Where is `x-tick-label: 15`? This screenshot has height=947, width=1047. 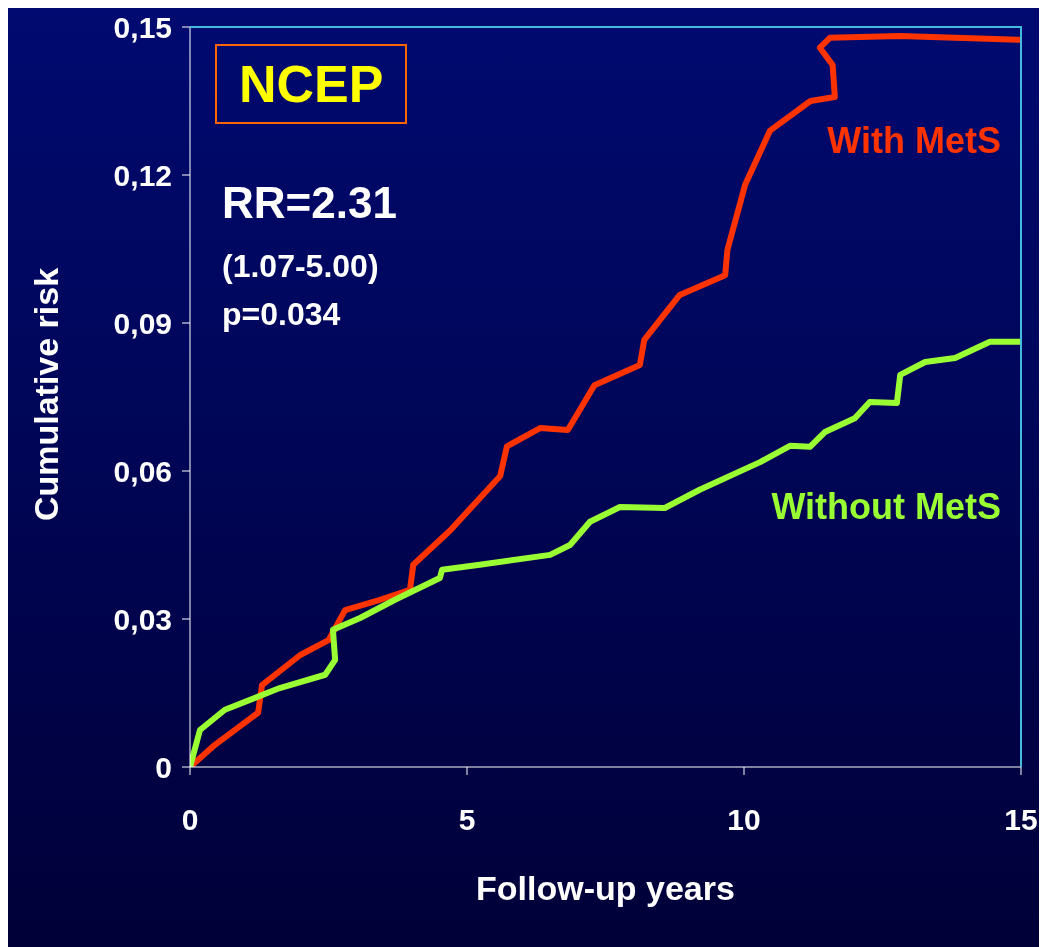
x-tick-label: 15 is located at coordinates (1021, 820).